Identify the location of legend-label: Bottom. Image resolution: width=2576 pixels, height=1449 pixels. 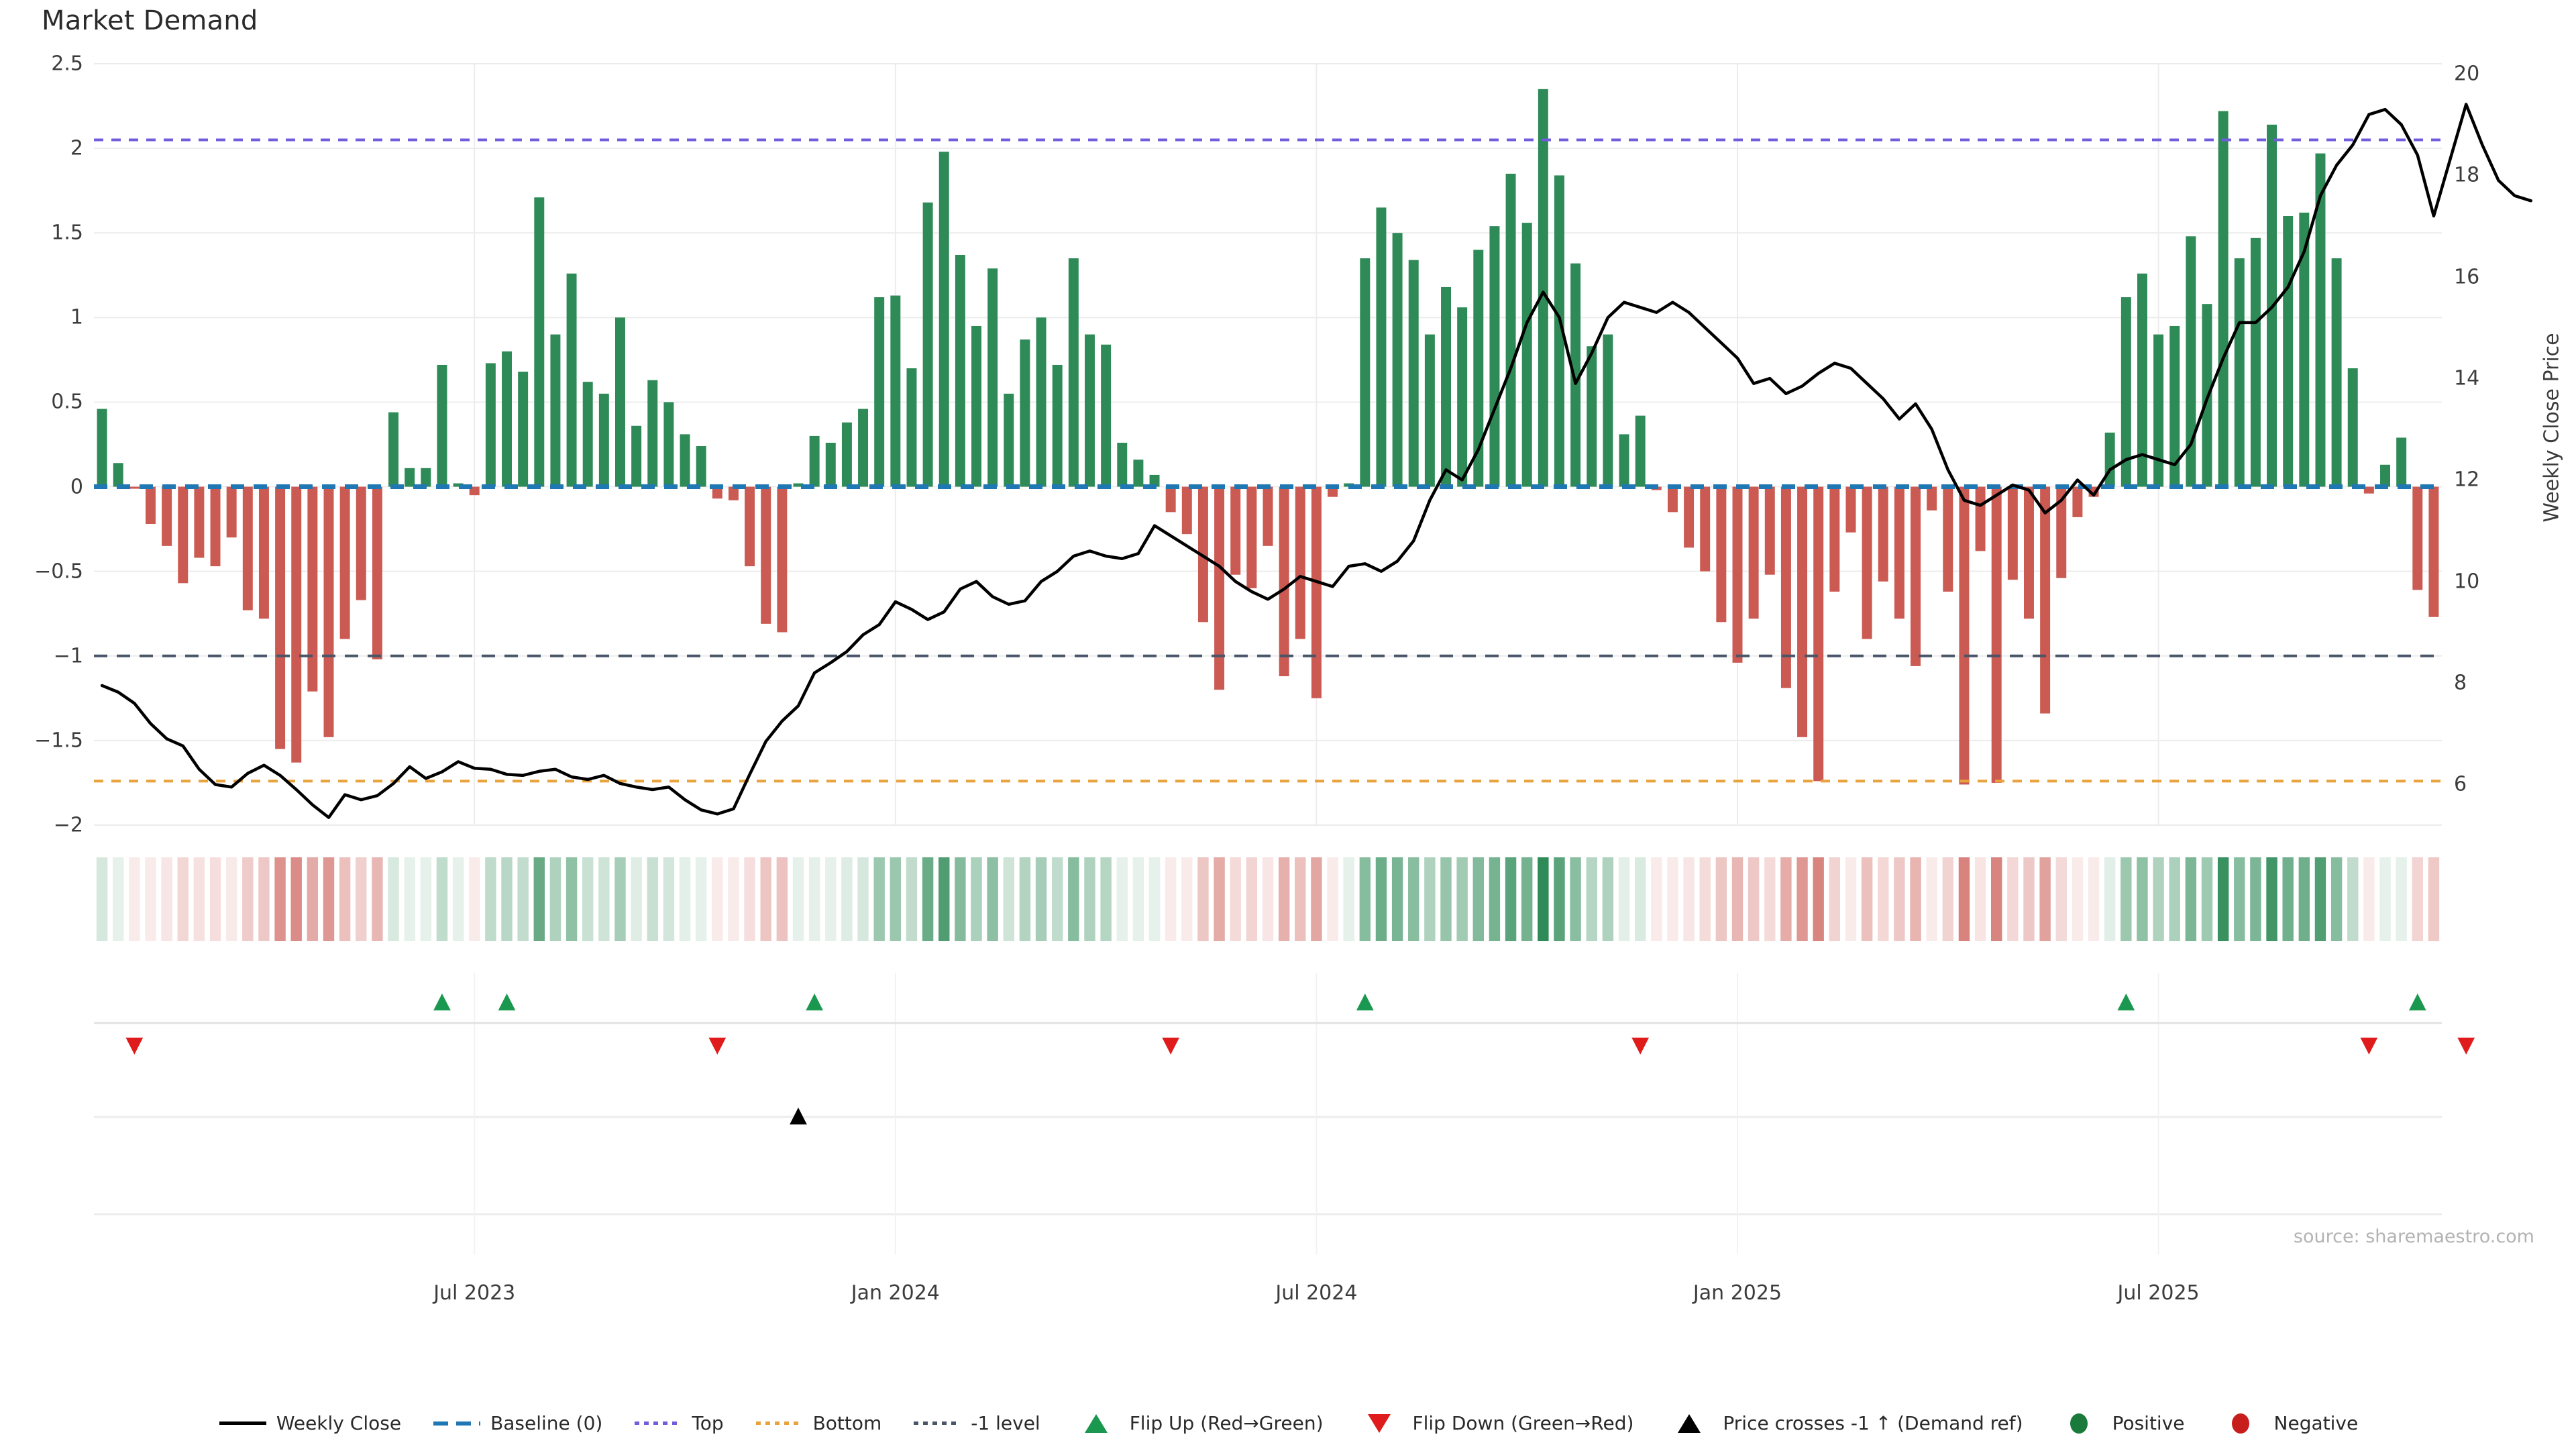
(847, 1423).